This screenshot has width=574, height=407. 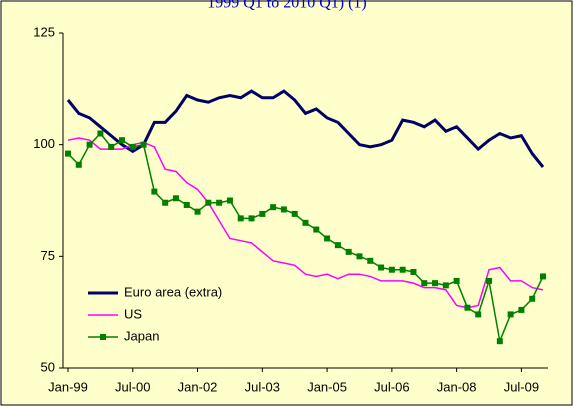 What do you see at coordinates (262, 386) in the screenshot?
I see `x-tick-label: Jul-03` at bounding box center [262, 386].